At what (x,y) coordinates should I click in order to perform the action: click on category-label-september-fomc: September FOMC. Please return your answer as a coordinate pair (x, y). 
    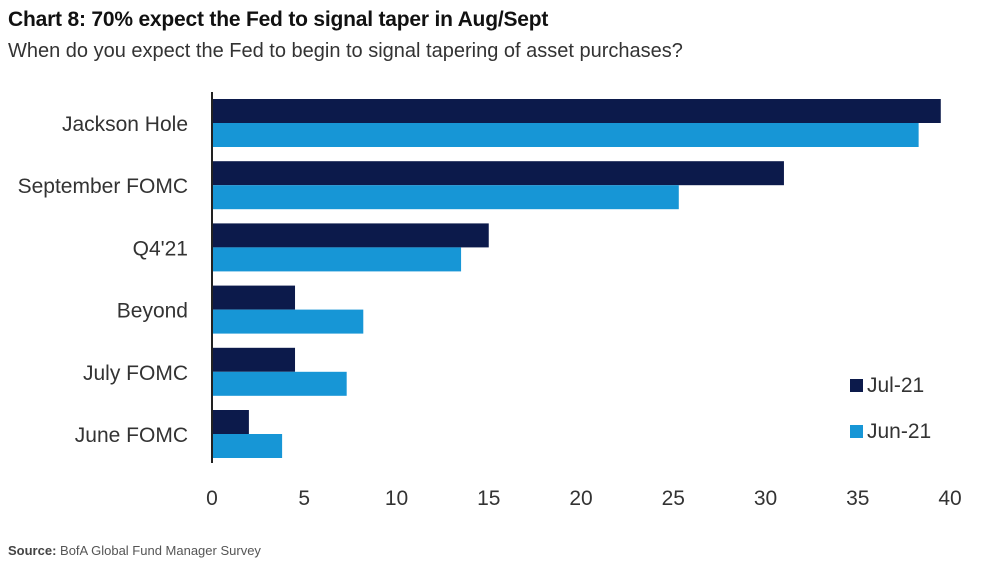
    Looking at the image, I should click on (103, 186).